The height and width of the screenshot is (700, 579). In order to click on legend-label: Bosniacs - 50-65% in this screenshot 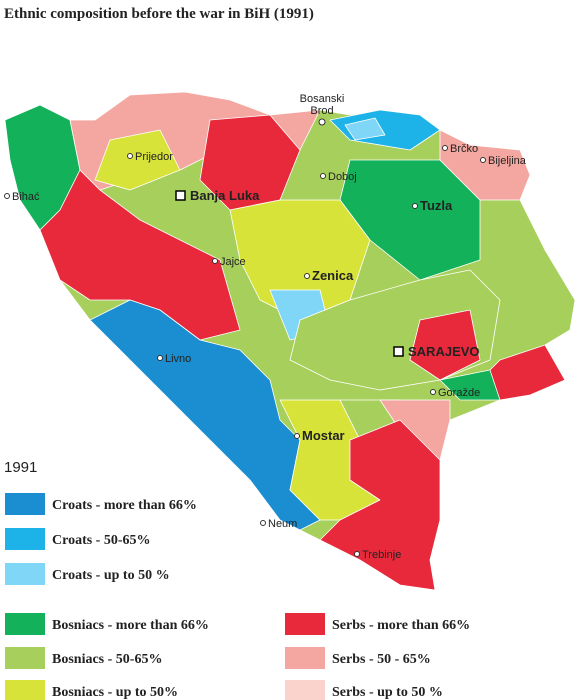, I will do `click(107, 659)`.